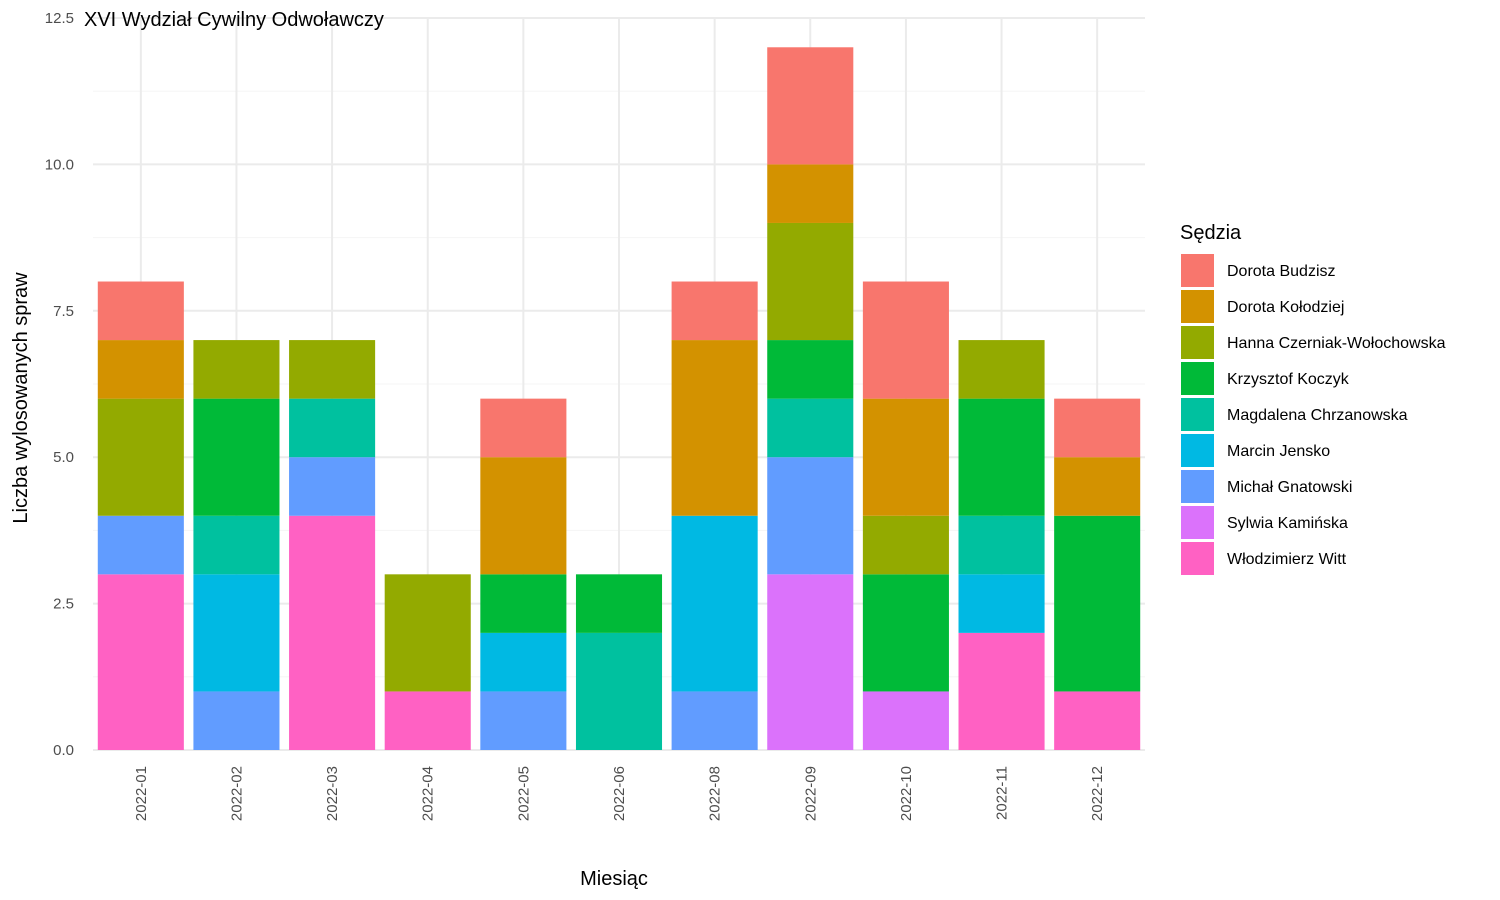 This screenshot has width=1500, height=900. What do you see at coordinates (234, 20) in the screenshot?
I see `chart-title: XVI Wydział Cywilny Odwoławczy` at bounding box center [234, 20].